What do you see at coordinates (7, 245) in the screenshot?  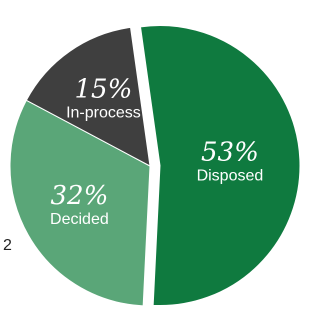 I see `stray-text: 2` at bounding box center [7, 245].